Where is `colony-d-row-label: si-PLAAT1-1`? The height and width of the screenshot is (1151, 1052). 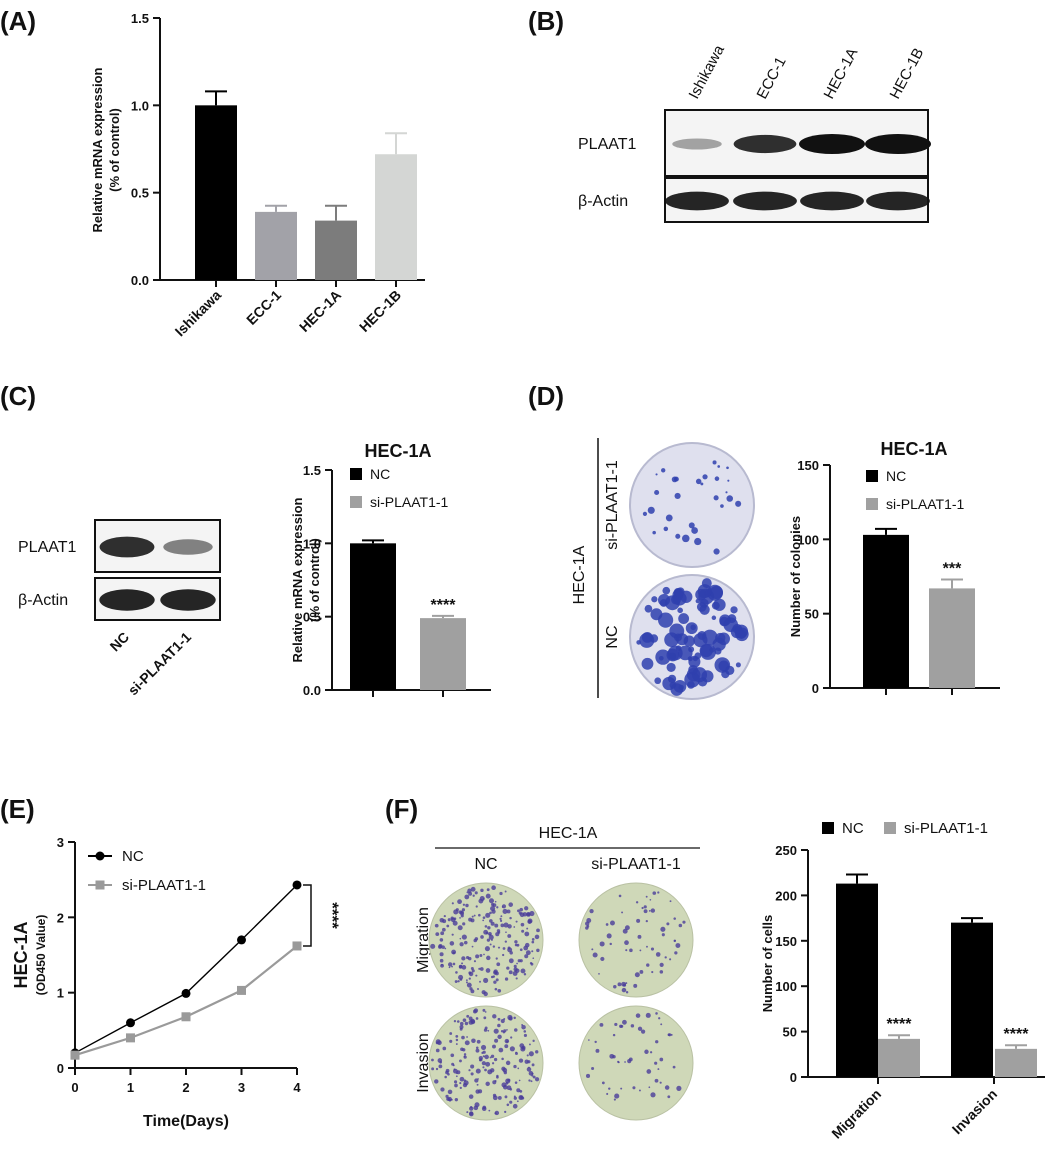 colony-d-row-label: si-PLAAT1-1 is located at coordinates (612, 505).